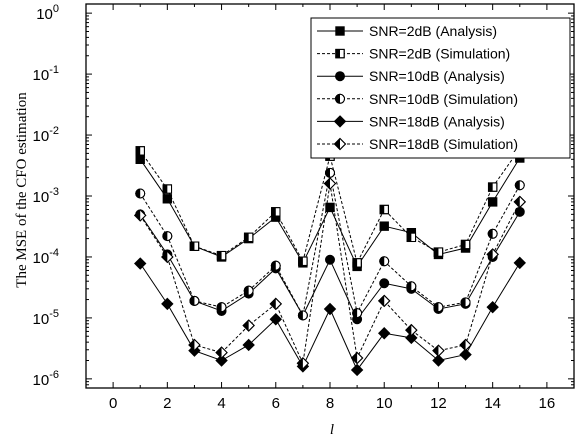 The image size is (579, 440). Describe the element at coordinates (113, 403) in the screenshot. I see `x-tick-label: 0` at that location.